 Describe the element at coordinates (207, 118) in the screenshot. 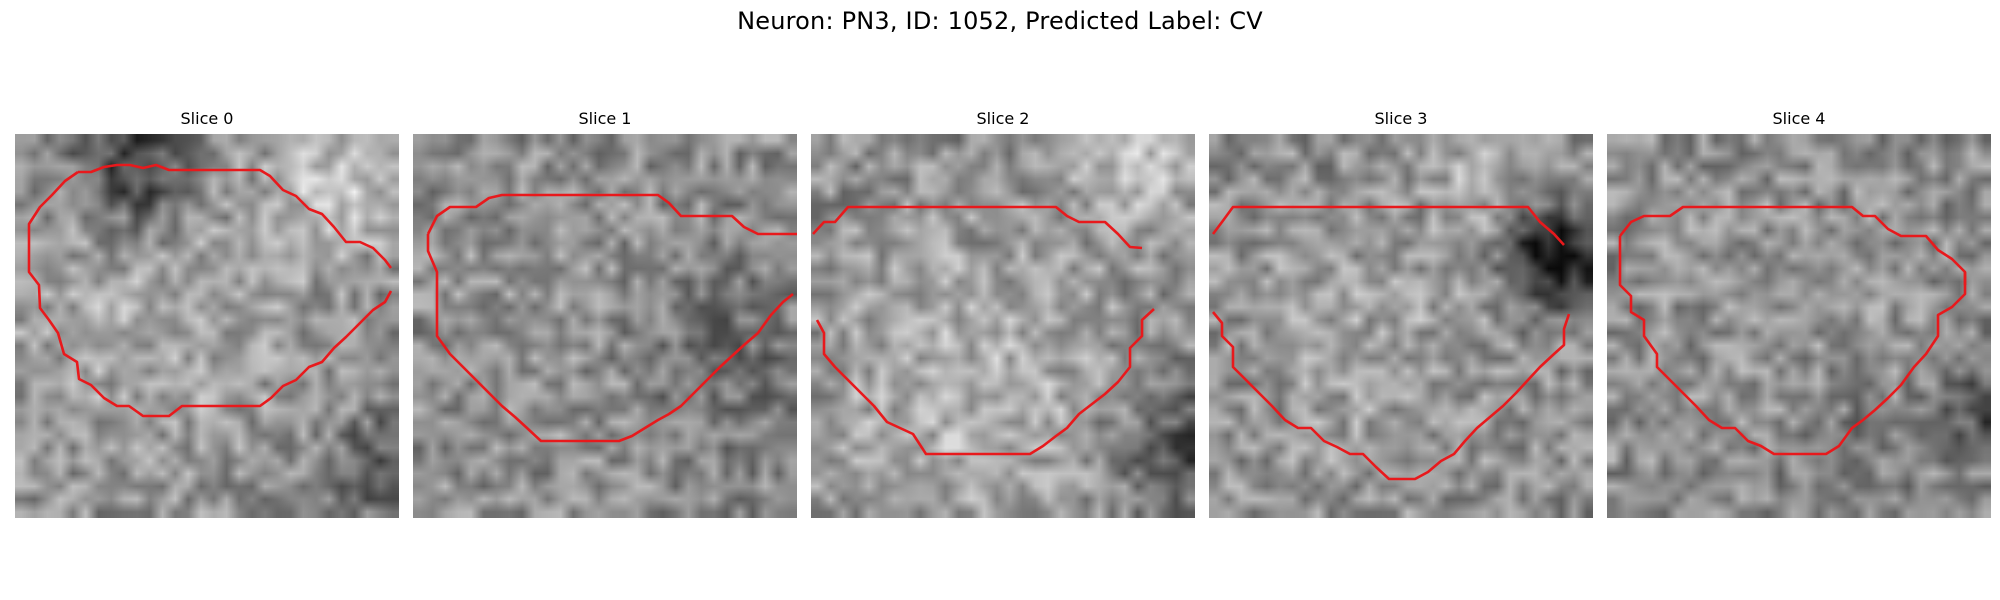

I see `slice-title: Slice 0` at that location.